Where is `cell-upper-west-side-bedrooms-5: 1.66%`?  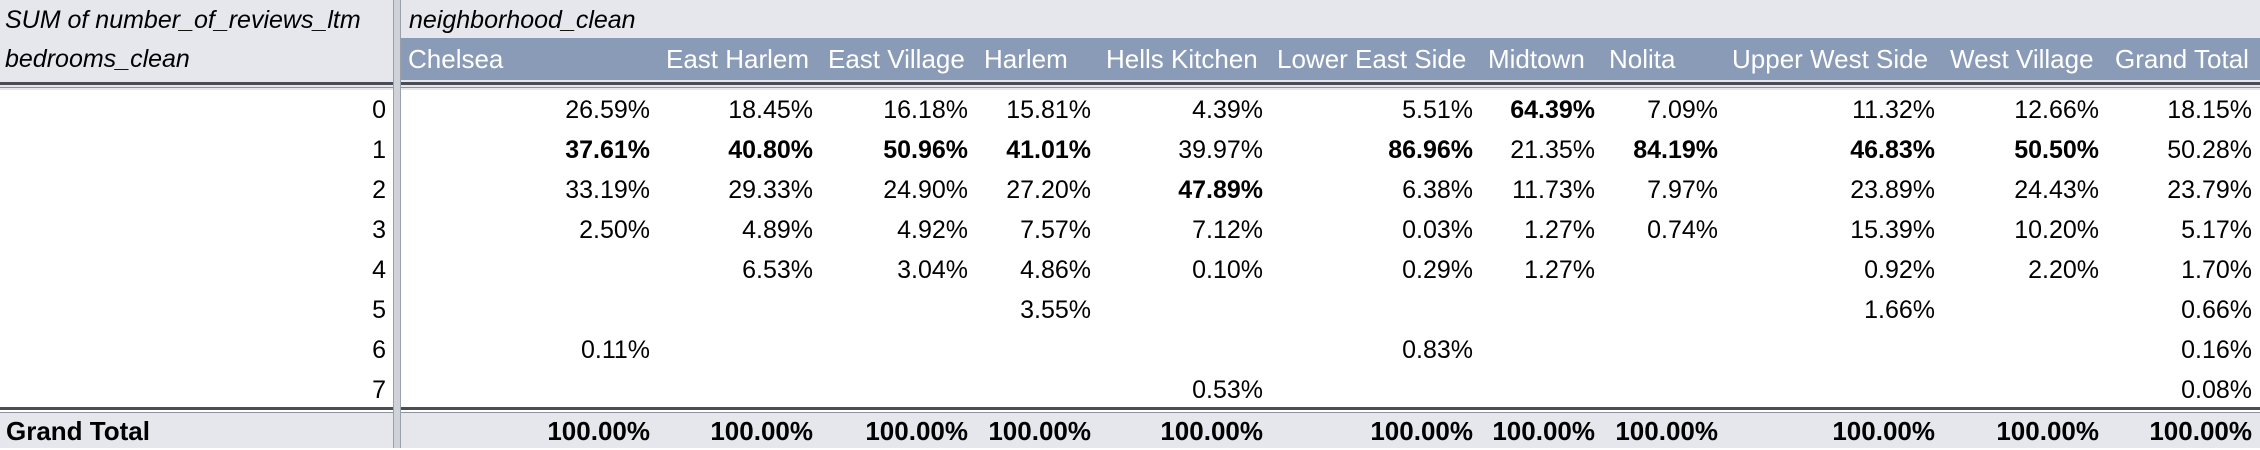 cell-upper-west-side-bedrooms-5: 1.66% is located at coordinates (1899, 310).